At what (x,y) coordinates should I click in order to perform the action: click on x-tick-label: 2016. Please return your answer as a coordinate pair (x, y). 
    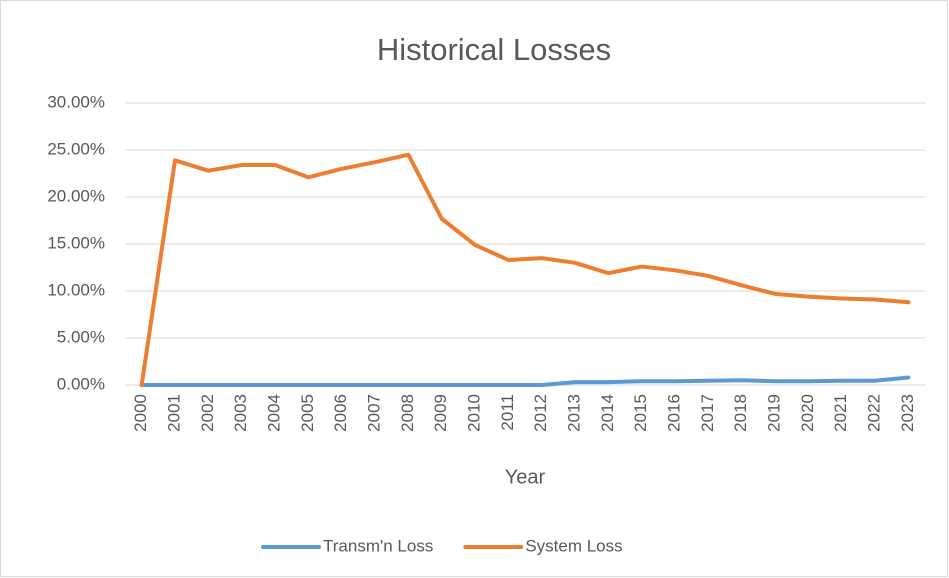
    Looking at the image, I should click on (673, 413).